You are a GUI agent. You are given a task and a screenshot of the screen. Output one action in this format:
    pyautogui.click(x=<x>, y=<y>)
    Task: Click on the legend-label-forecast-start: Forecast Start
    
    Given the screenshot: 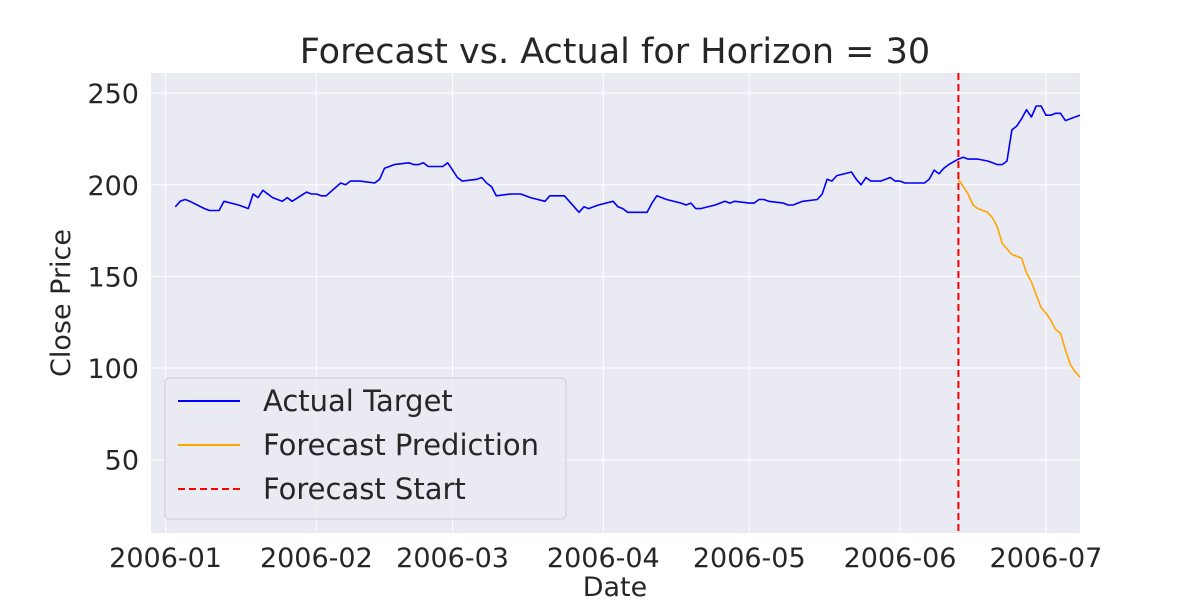 What is the action you would take?
    pyautogui.click(x=364, y=489)
    